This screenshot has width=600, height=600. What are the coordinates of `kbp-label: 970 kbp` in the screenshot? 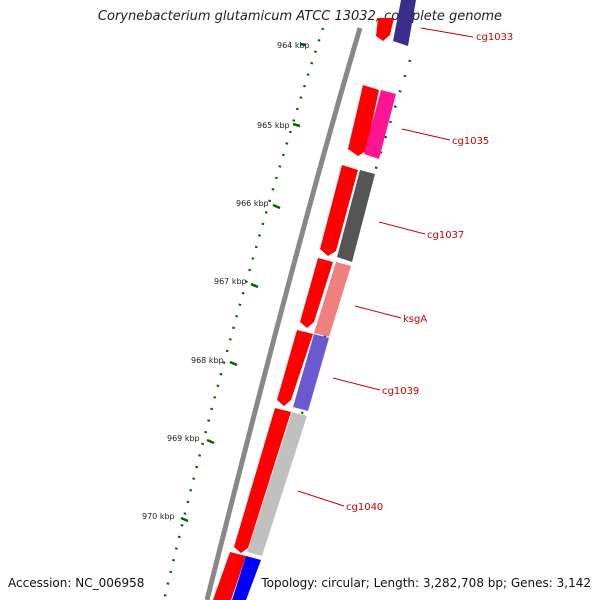 It's located at (158, 516).